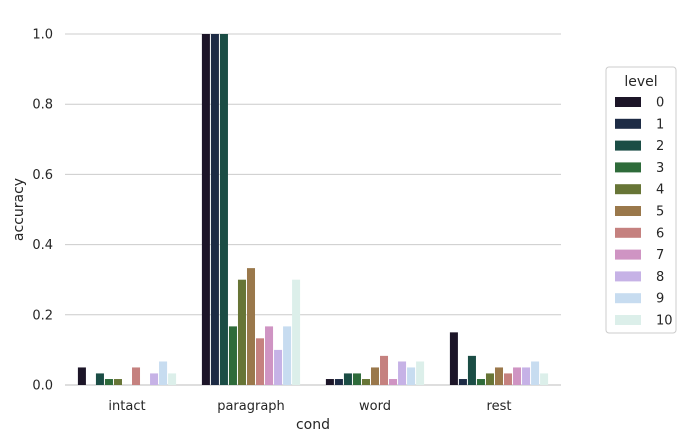 Image resolution: width=687 pixels, height=443 pixels. What do you see at coordinates (660, 255) in the screenshot?
I see `legend-label: 7` at bounding box center [660, 255].